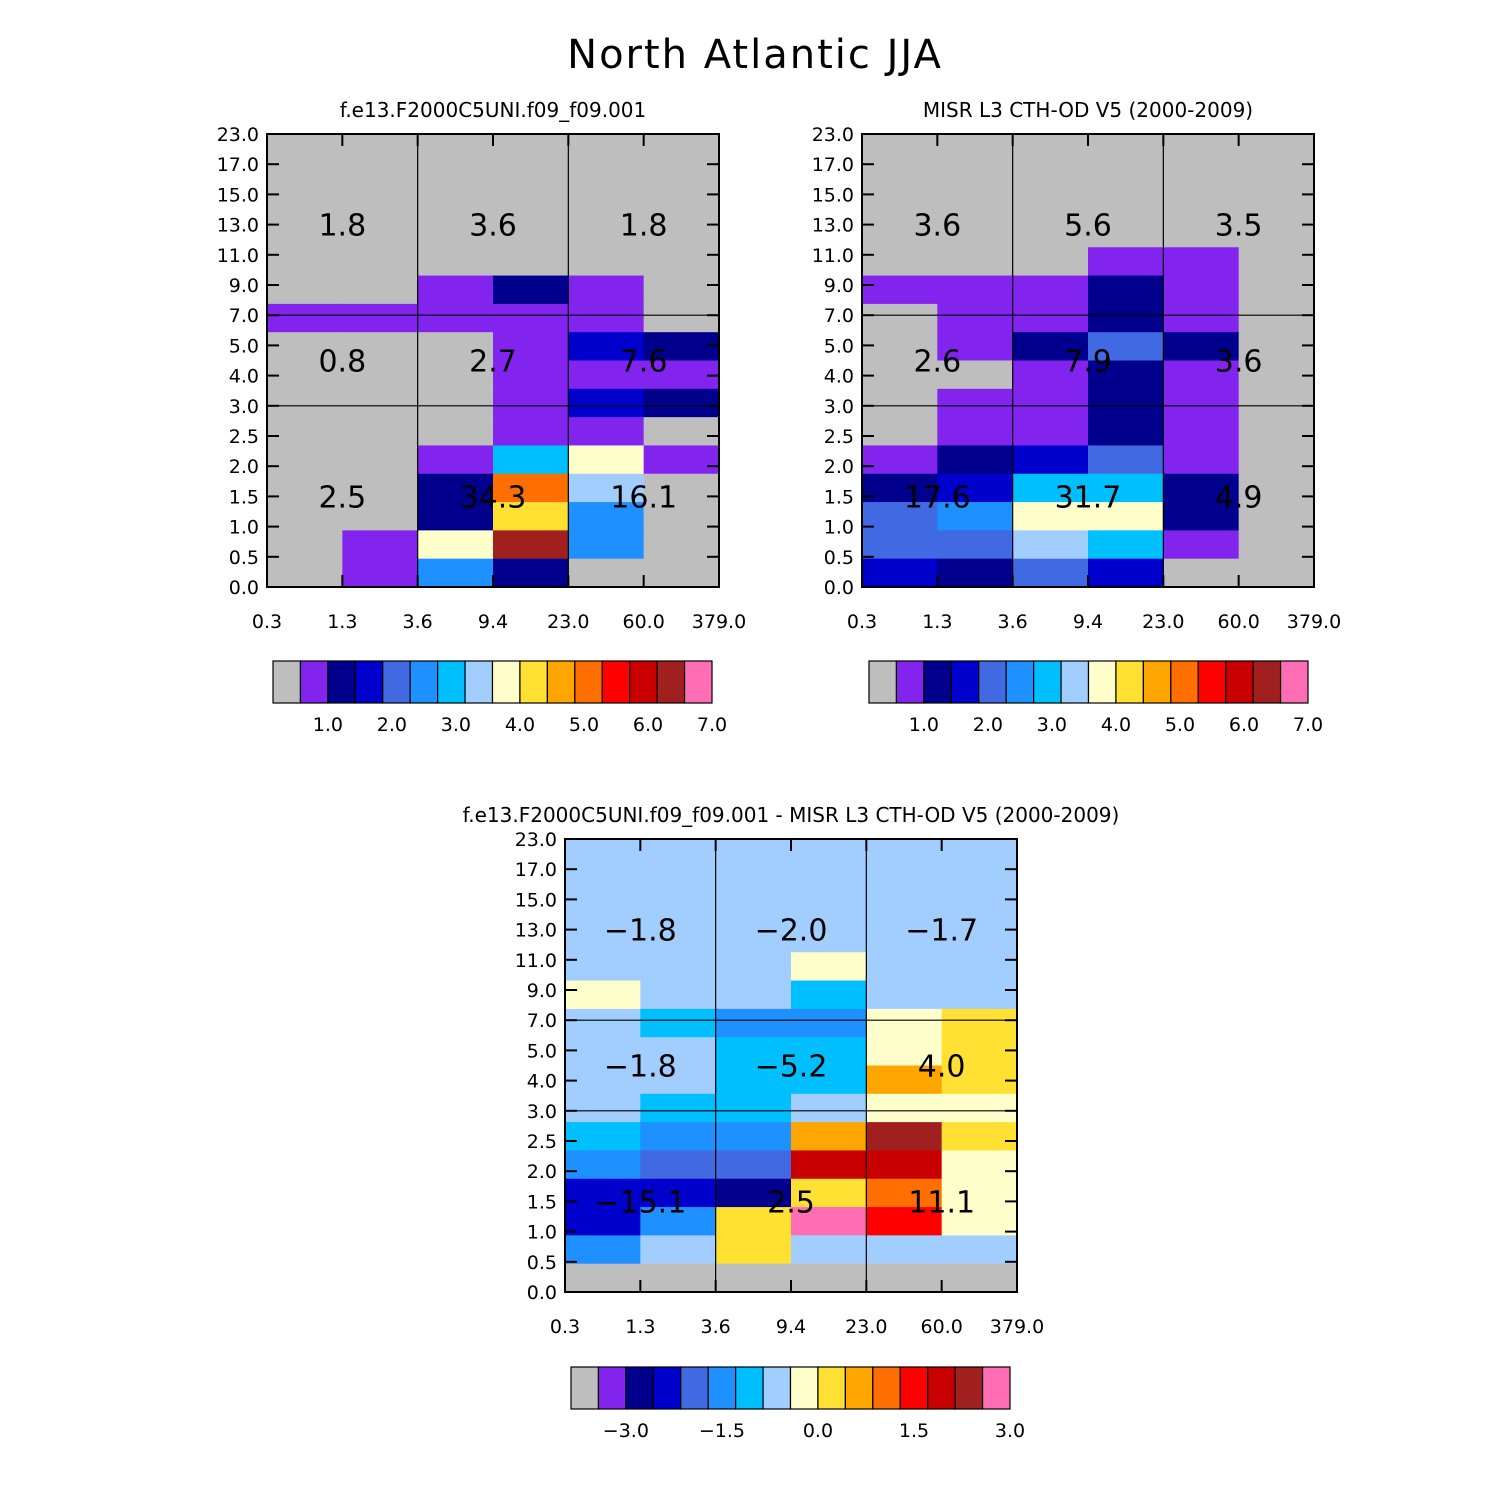  Describe the element at coordinates (839, 407) in the screenshot. I see `y-tick-label: 3.0` at that location.